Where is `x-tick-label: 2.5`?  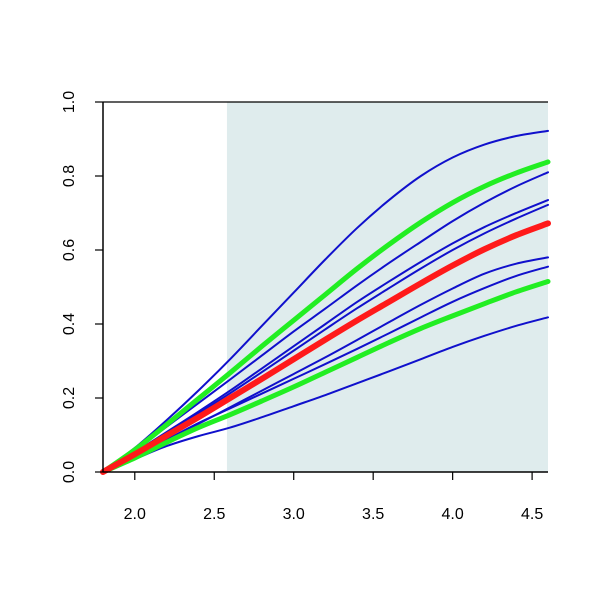 x-tick-label: 2.5 is located at coordinates (214, 514).